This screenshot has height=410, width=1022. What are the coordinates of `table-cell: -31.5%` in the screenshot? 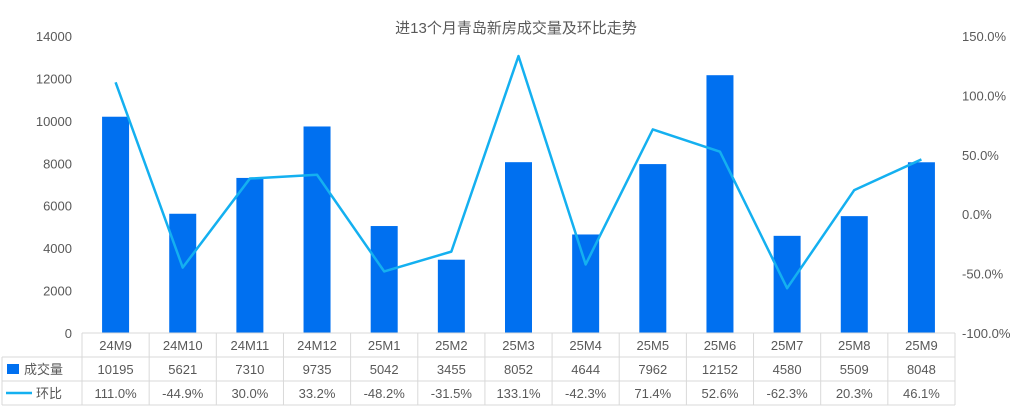 It's located at (452, 393).